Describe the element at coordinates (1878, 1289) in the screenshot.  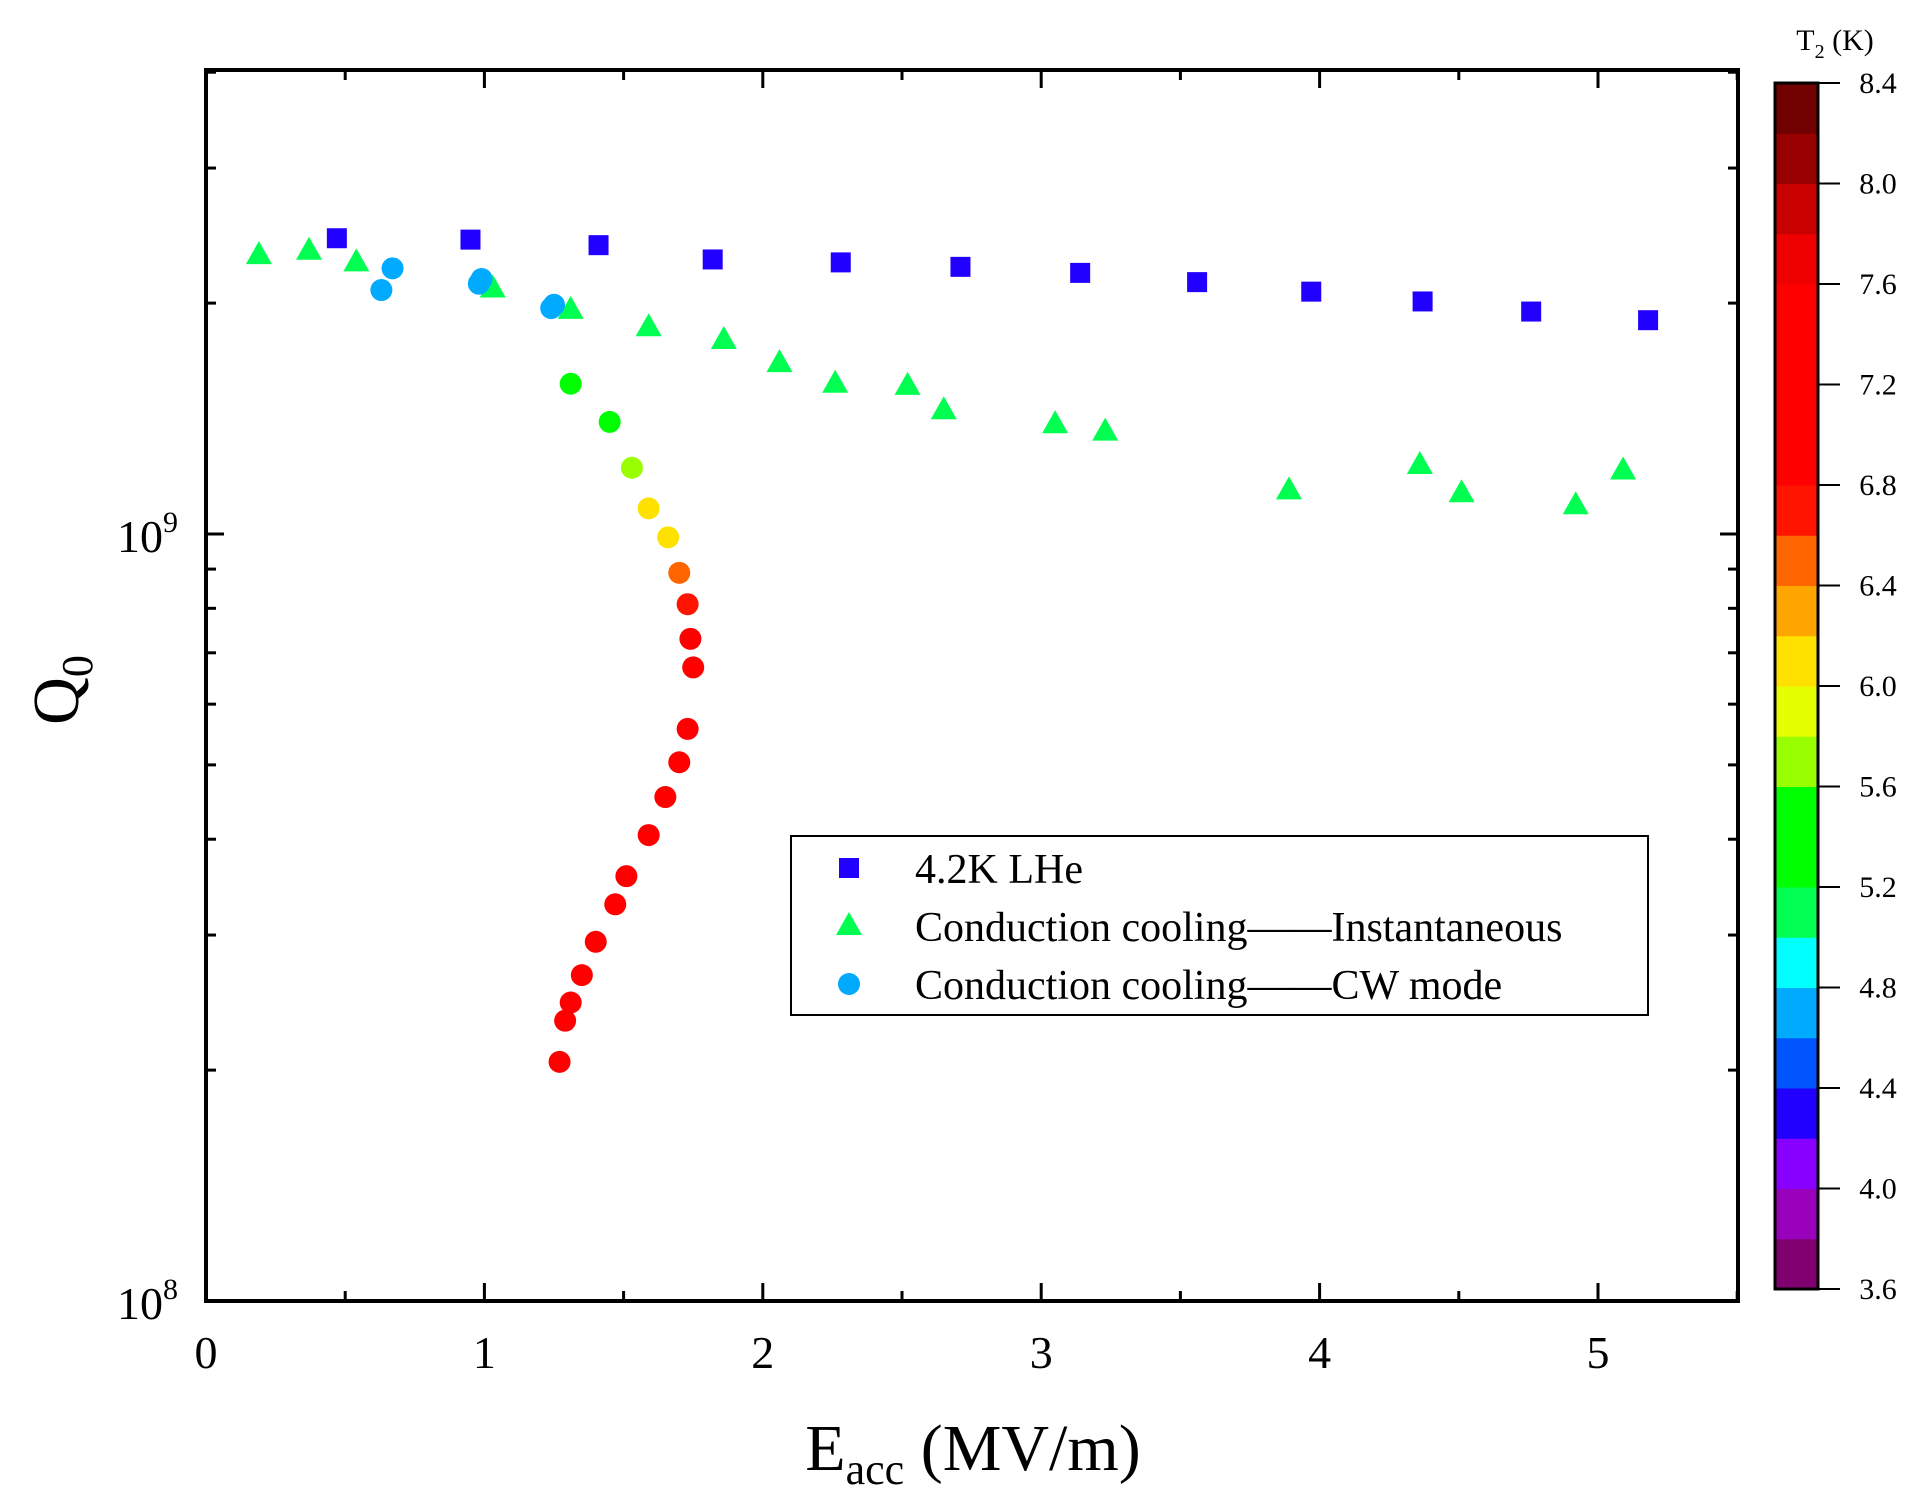
I see `colorbar-tick-label: 3.6` at that location.